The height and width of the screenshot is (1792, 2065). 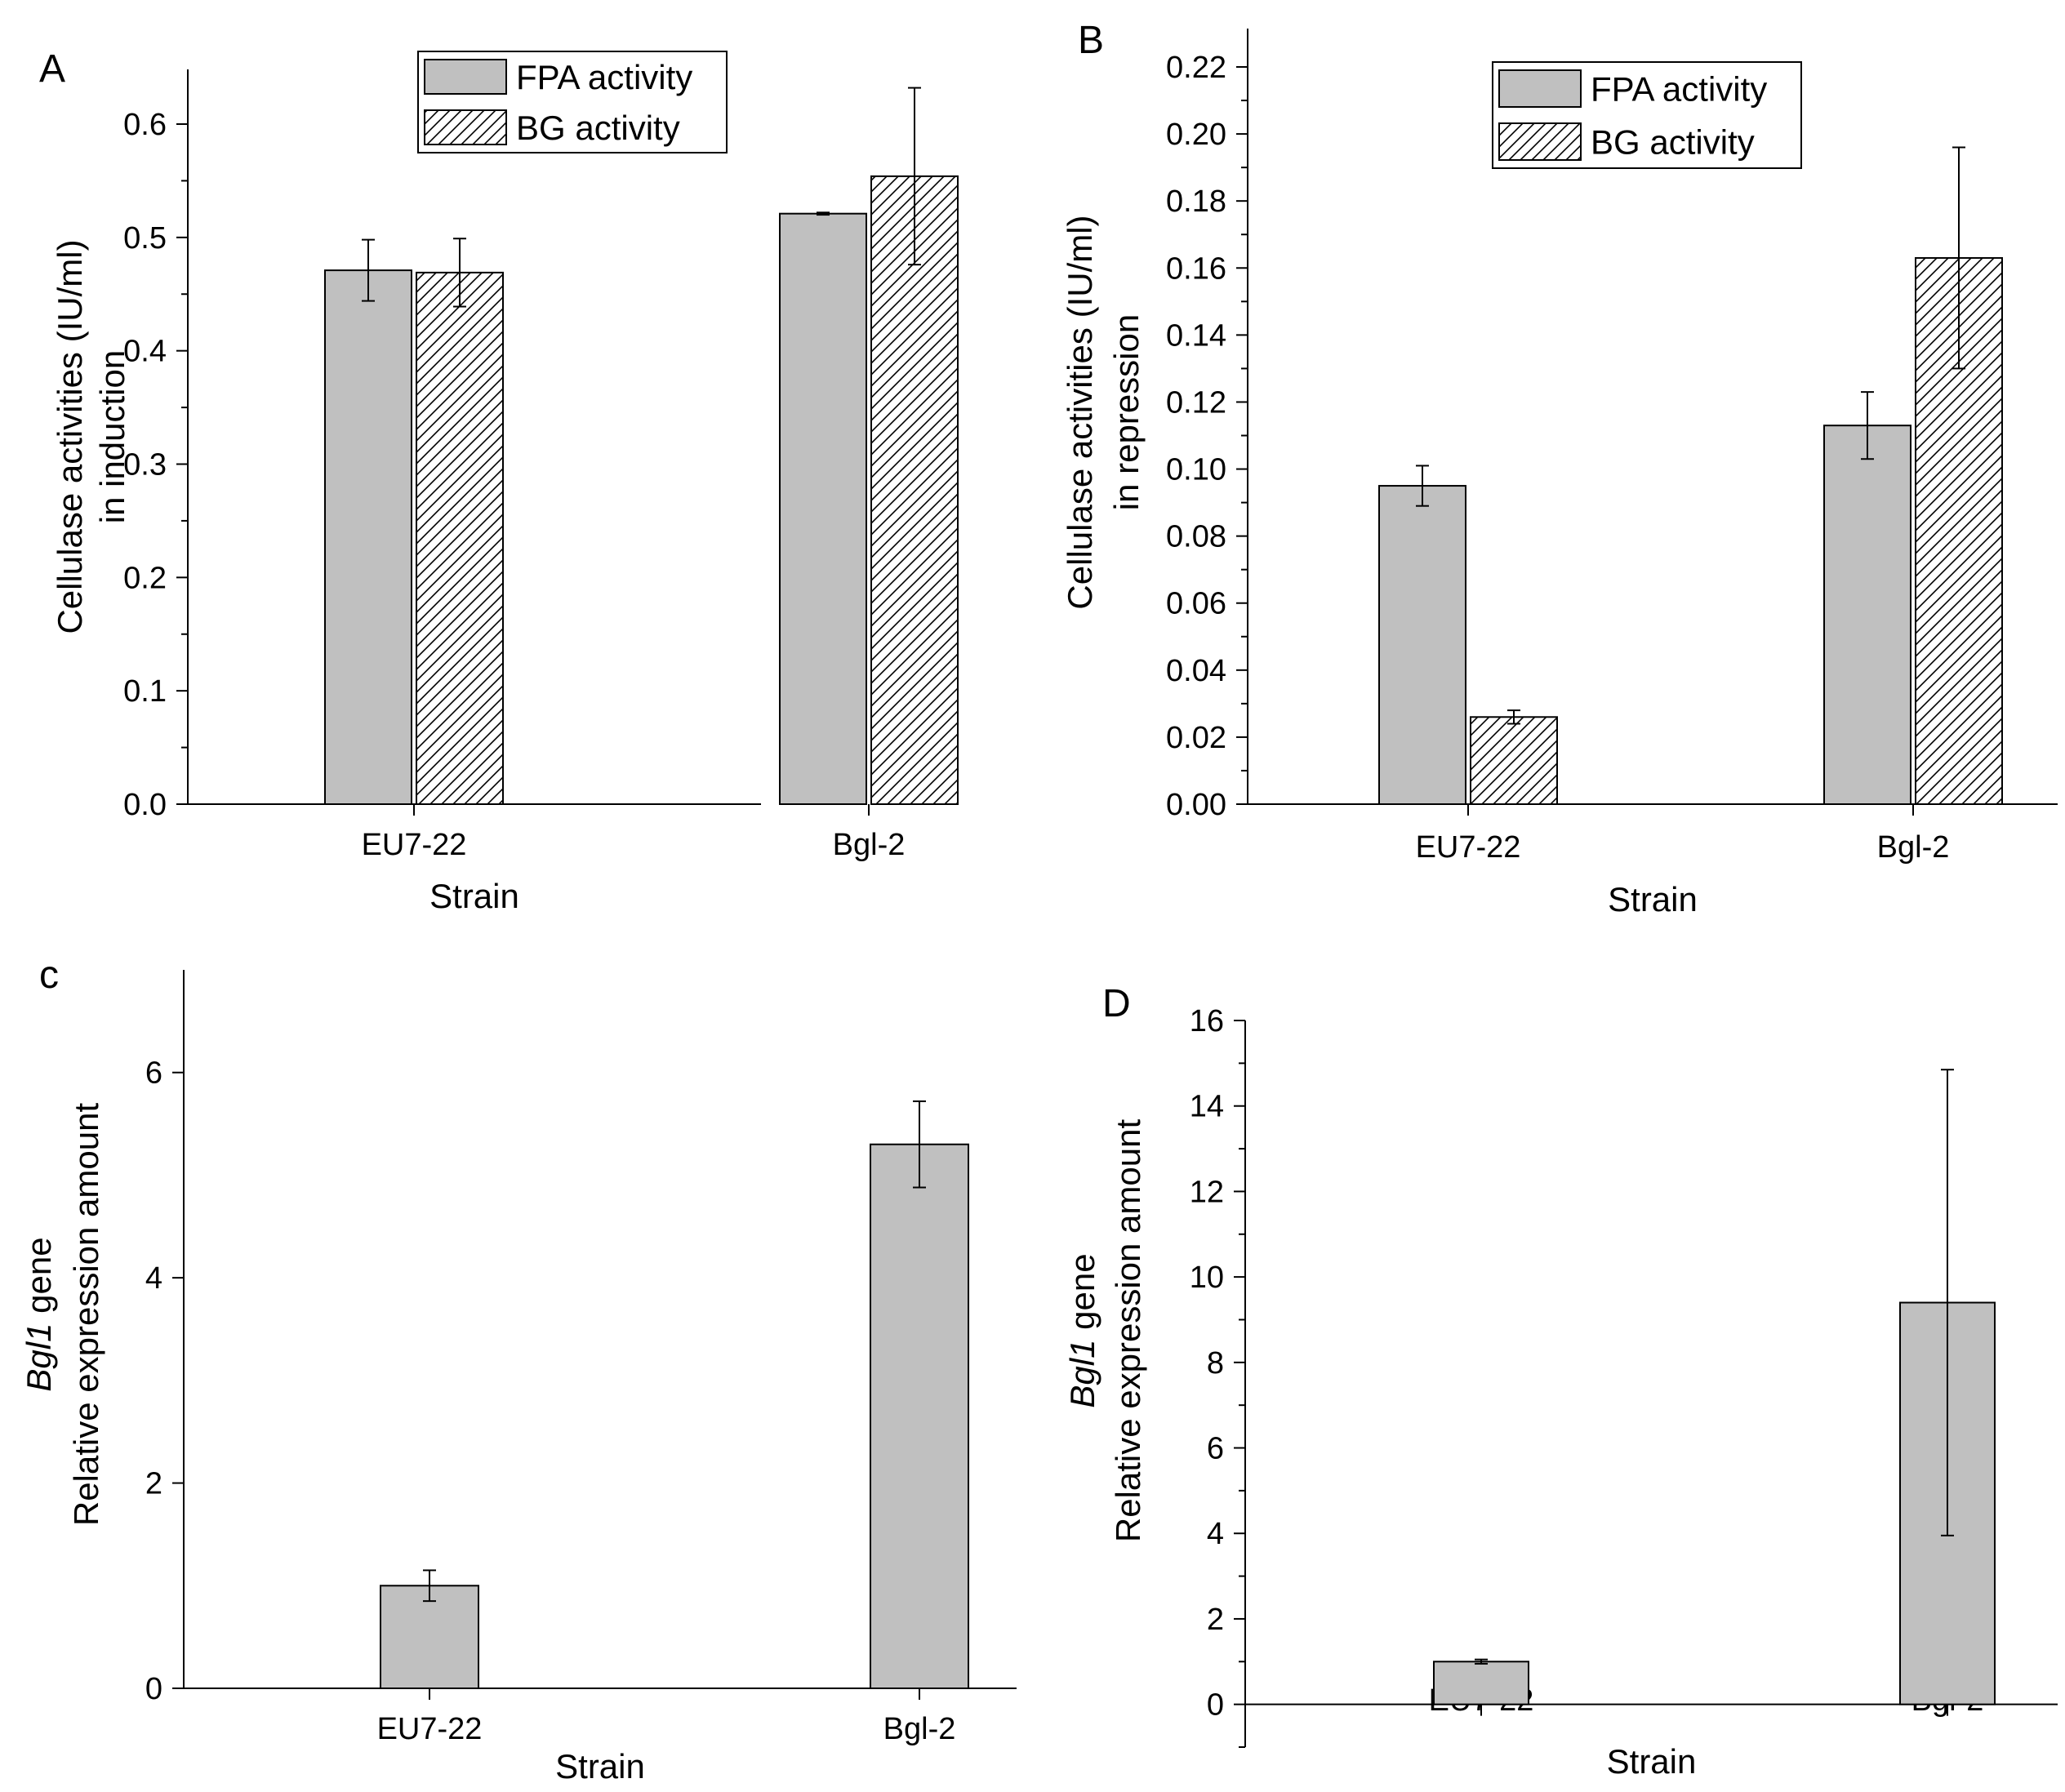 What do you see at coordinates (112, 436) in the screenshot?
I see `y-axis-label: in induction` at bounding box center [112, 436].